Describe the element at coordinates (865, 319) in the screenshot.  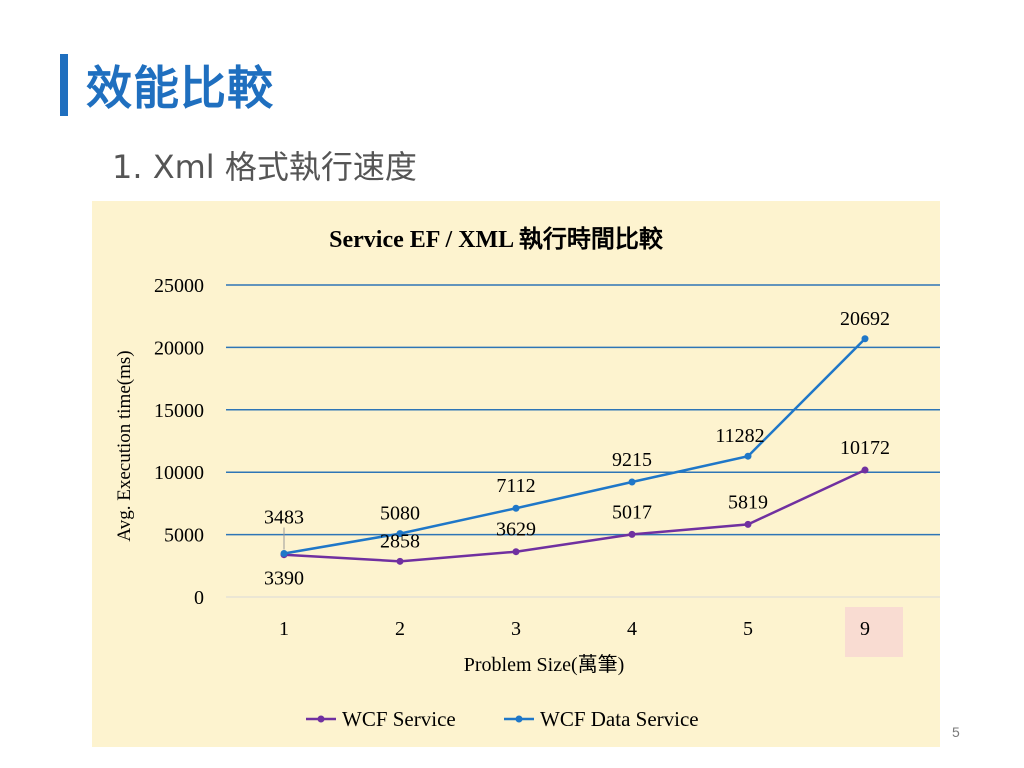
I see `data-label: 20692` at that location.